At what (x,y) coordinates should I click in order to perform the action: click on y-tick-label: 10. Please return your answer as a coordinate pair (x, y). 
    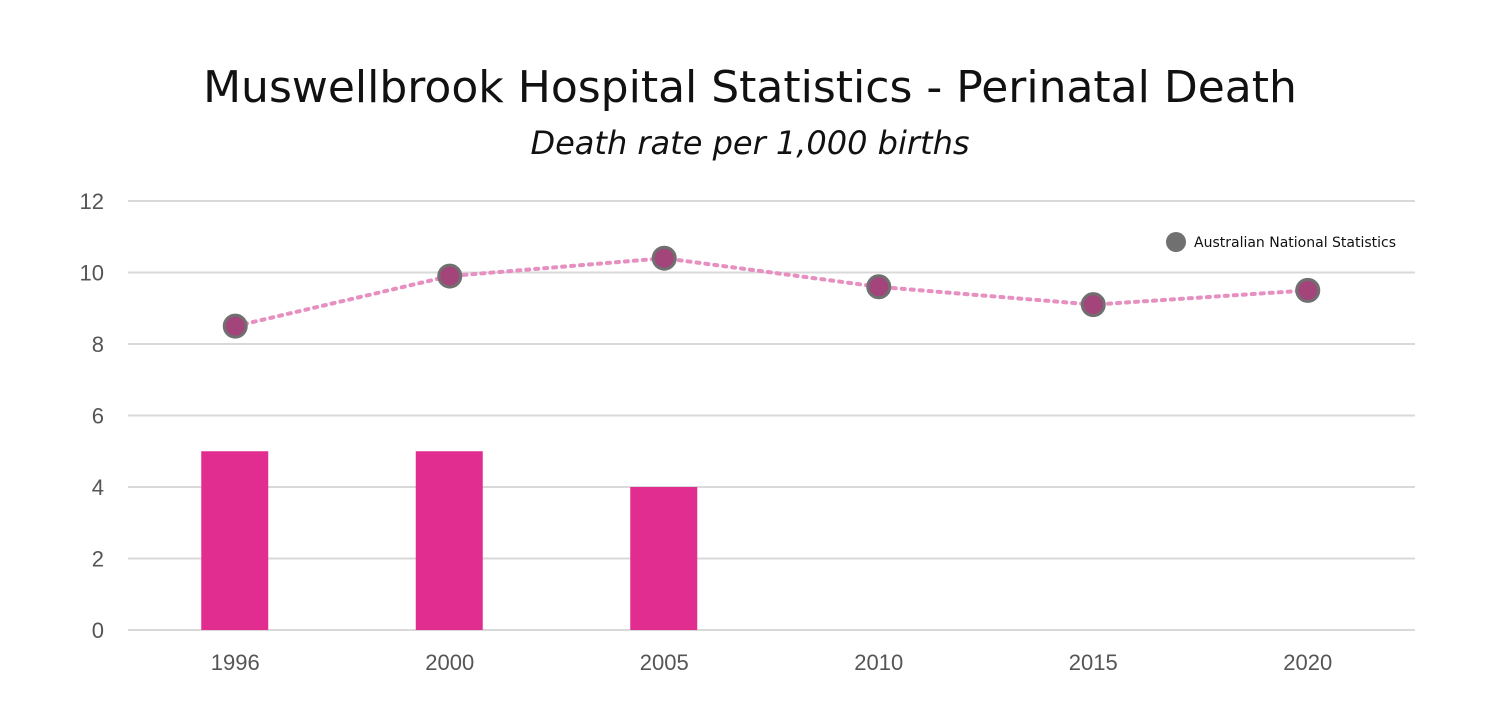
    Looking at the image, I should click on (92, 273).